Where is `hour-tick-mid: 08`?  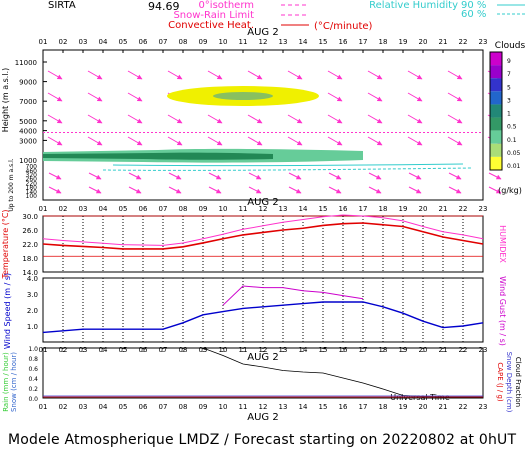 hour-tick-mid: 08 is located at coordinates (183, 209).